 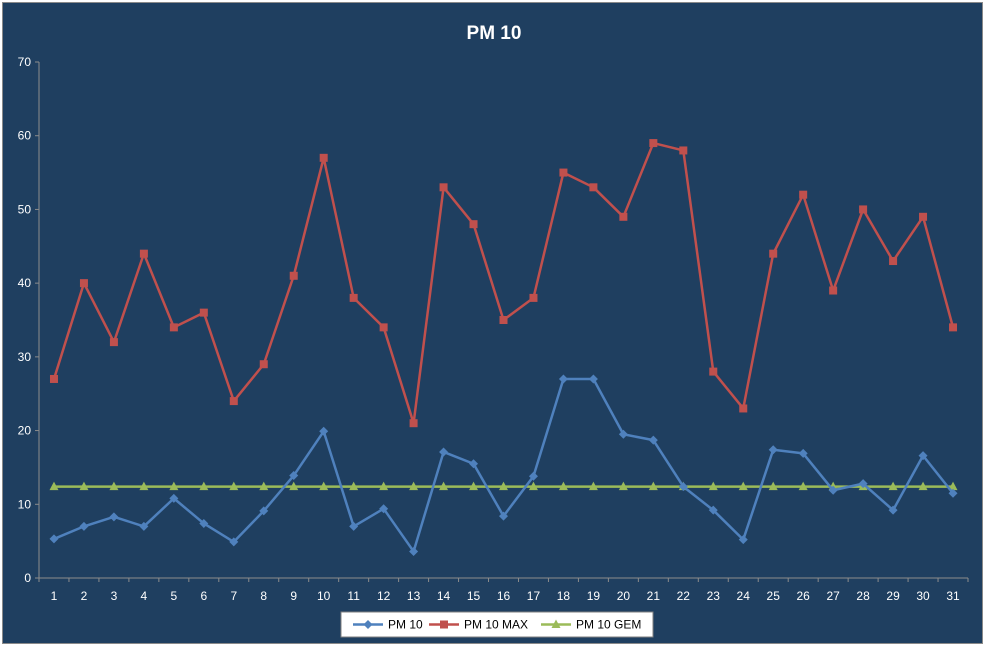 What do you see at coordinates (624, 596) in the screenshot?
I see `x-tick-label: 20` at bounding box center [624, 596].